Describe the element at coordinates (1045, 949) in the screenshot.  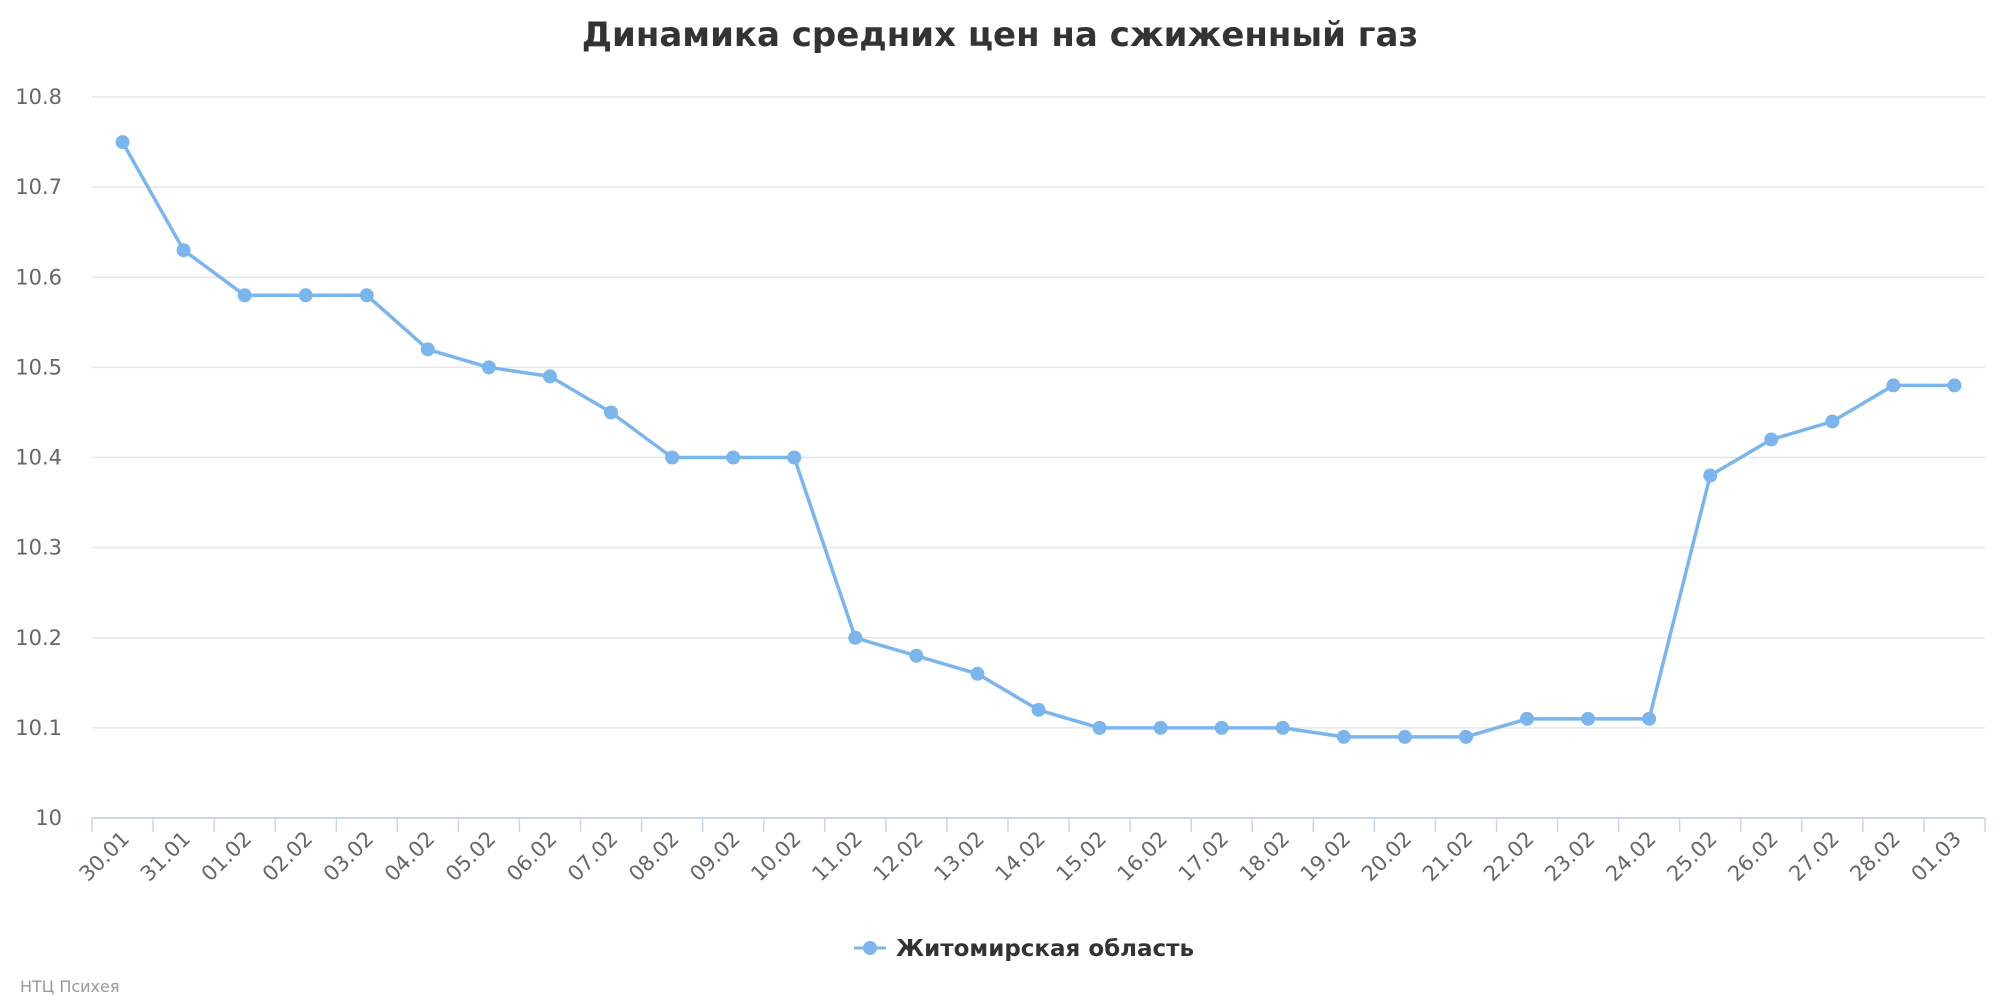
I see `legend-item-label: Житомирская область` at that location.